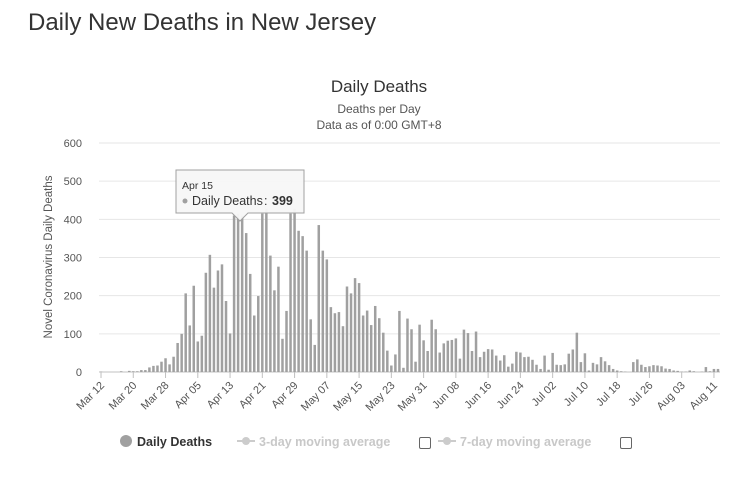 The height and width of the screenshot is (492, 744). Describe the element at coordinates (425, 443) in the screenshot. I see `checkbox-3-day-average` at that location.